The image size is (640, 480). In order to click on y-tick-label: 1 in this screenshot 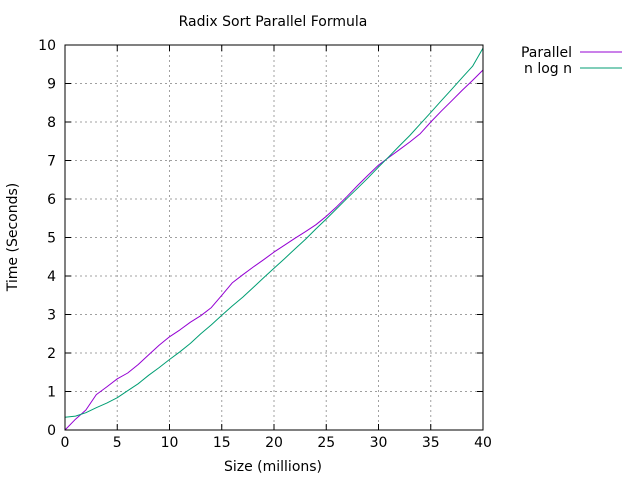, I will do `click(51, 393)`.